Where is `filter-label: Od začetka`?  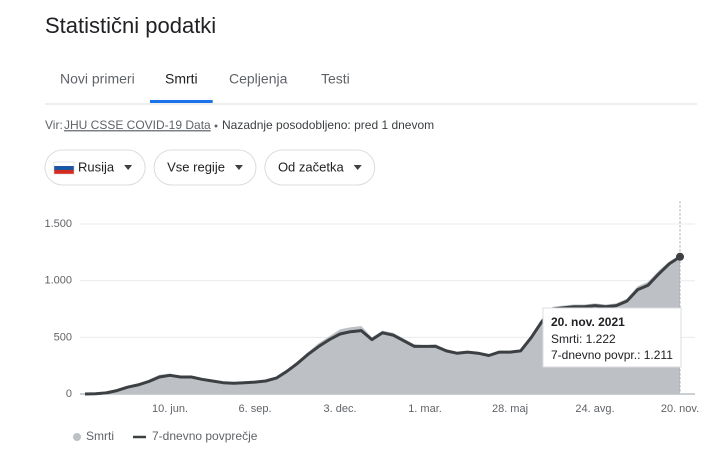 filter-label: Od začetka is located at coordinates (311, 166).